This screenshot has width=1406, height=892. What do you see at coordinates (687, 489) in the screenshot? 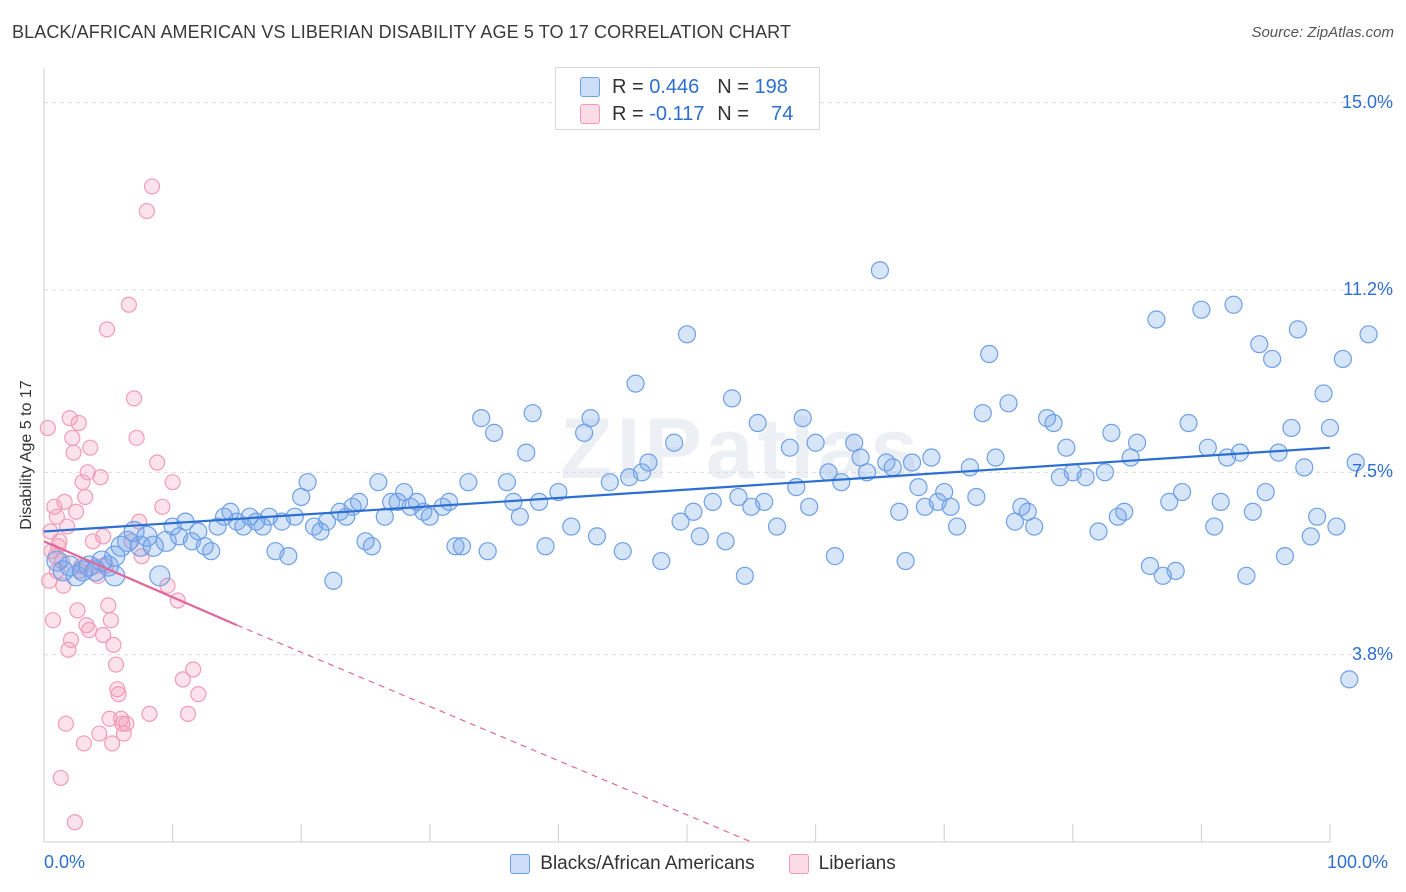
I see `trend-line-blacks` at bounding box center [687, 489].